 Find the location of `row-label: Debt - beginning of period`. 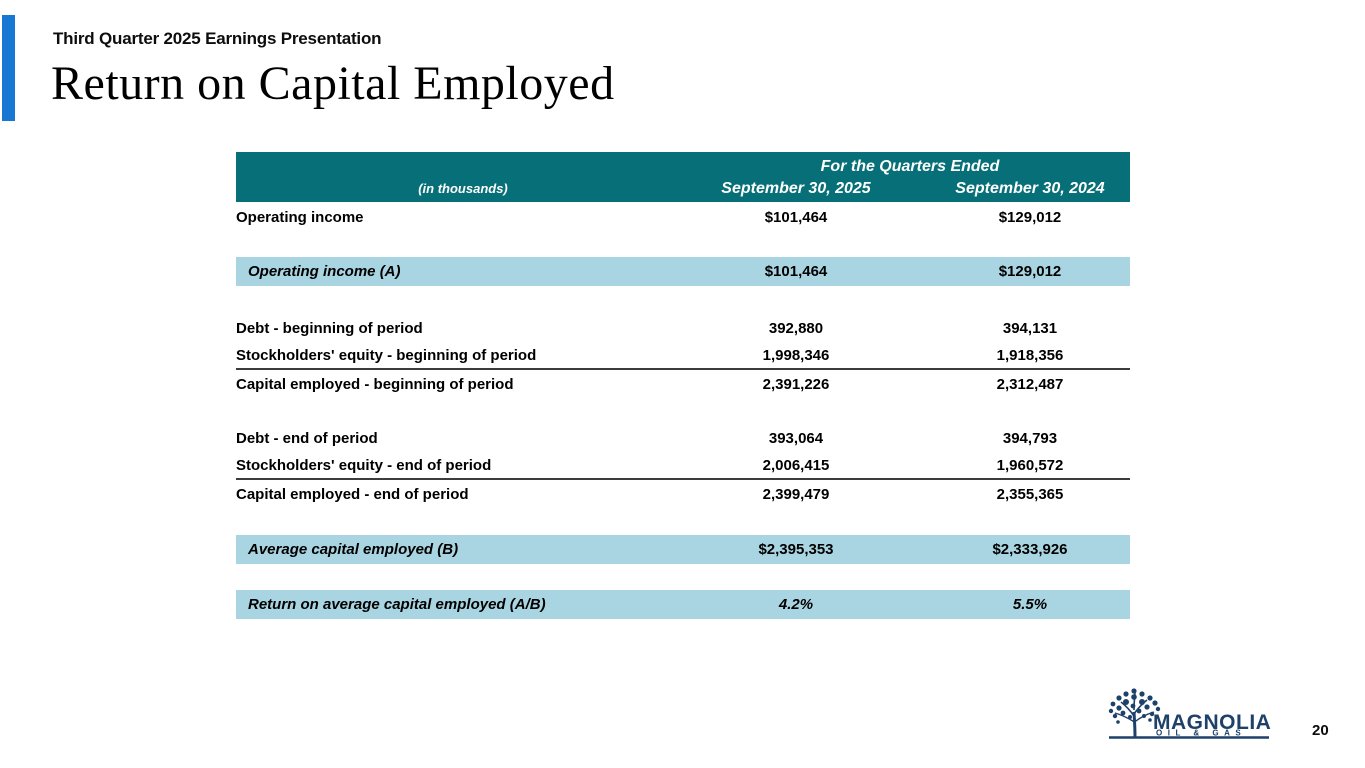

row-label: Debt - beginning of period is located at coordinates (329, 328).